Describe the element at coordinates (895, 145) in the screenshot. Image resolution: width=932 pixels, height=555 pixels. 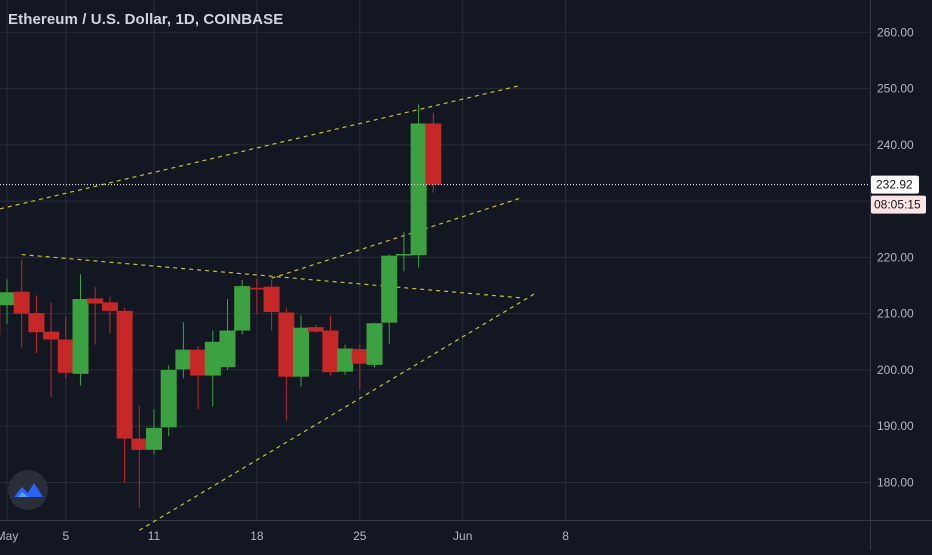
I see `price-tick-label: 240.00` at that location.